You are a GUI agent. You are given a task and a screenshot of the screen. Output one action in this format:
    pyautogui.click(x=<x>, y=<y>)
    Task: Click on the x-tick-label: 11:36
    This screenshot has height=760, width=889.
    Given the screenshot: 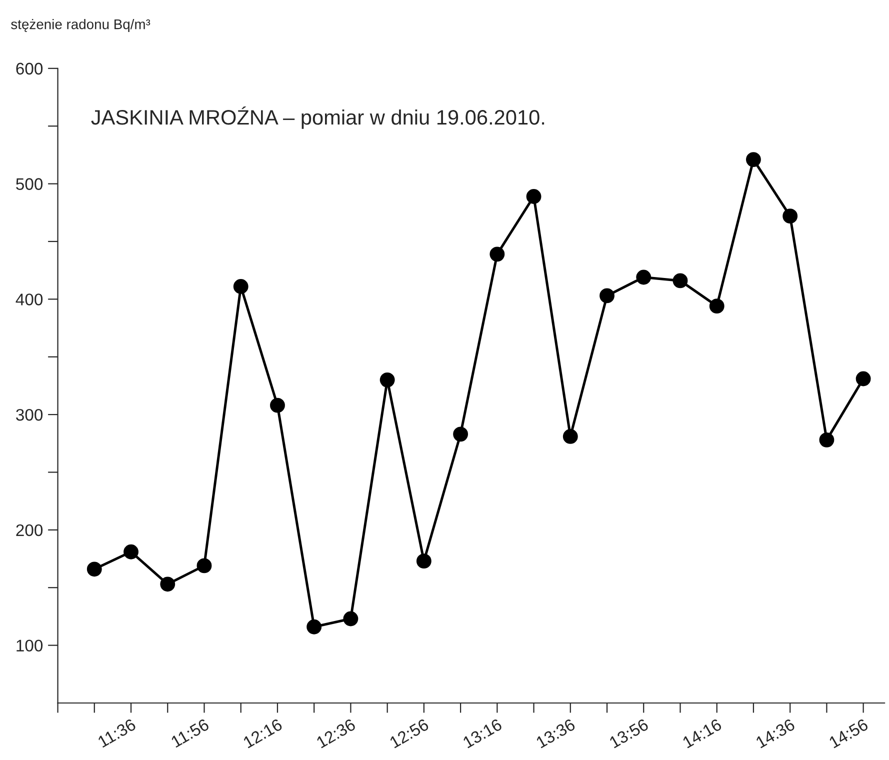 What is the action you would take?
    pyautogui.click(x=116, y=733)
    